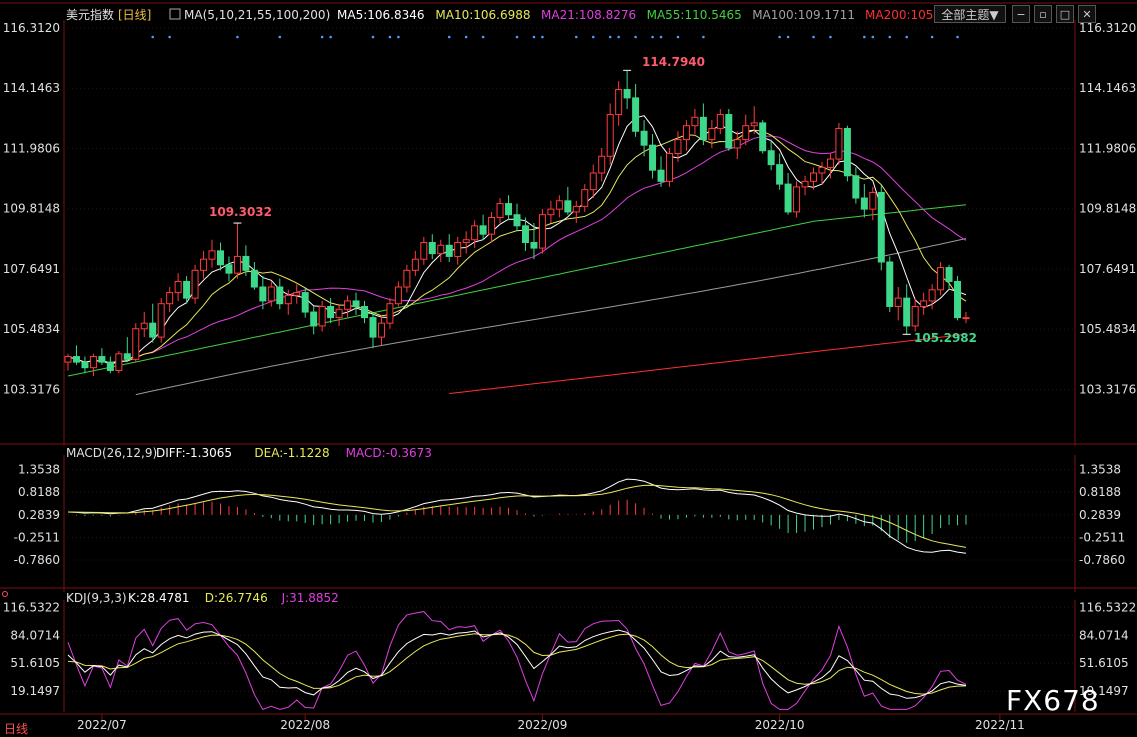 The width and height of the screenshot is (1137, 737). I want to click on y-tick-label-left: 116.5322, so click(31, 607).